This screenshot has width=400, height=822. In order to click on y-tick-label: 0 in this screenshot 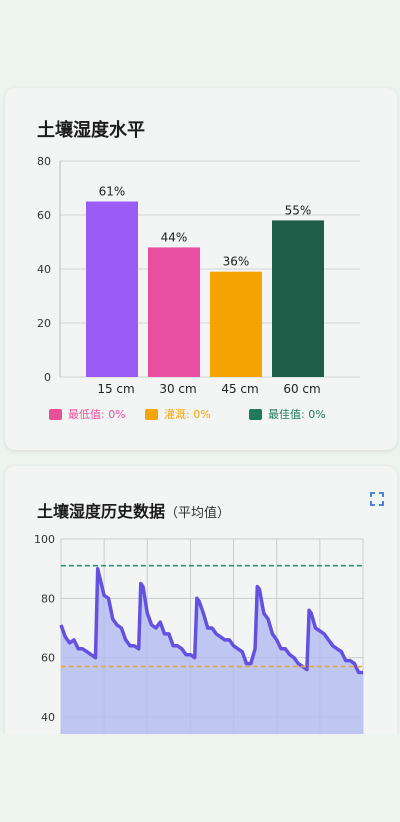, I will do `click(47, 377)`.